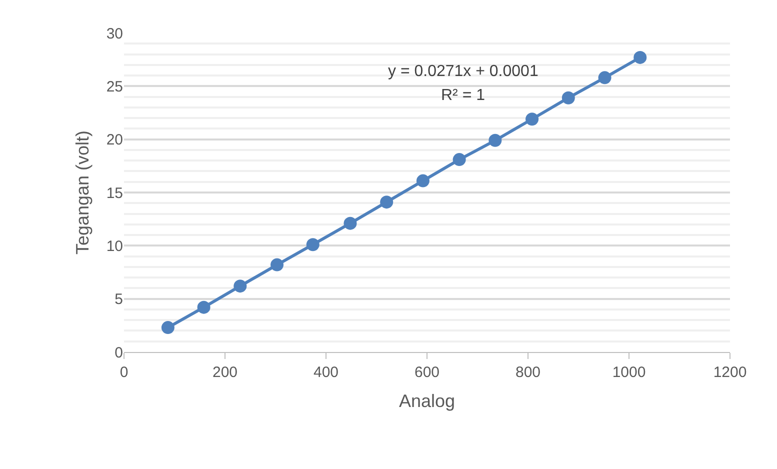 This screenshot has width=777, height=469. I want to click on y-tick-label: 0, so click(118, 353).